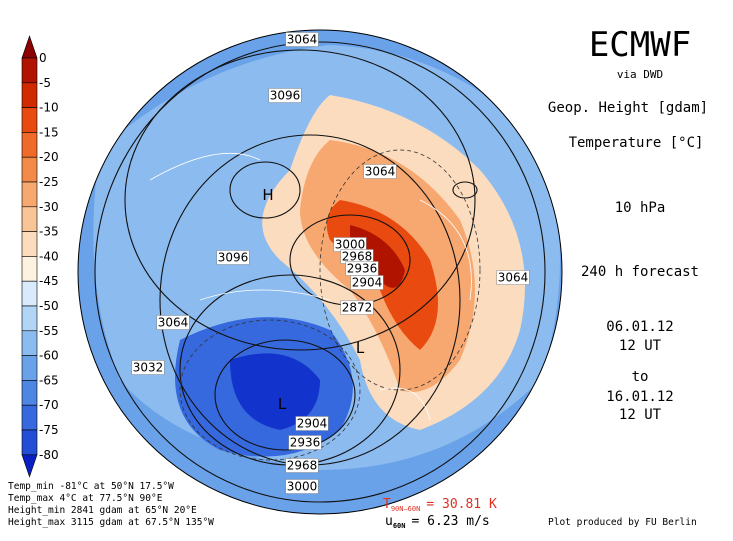 Image resolution: width=733 pixels, height=541 pixels. I want to click on field: Temperature [°C], so click(636, 143).